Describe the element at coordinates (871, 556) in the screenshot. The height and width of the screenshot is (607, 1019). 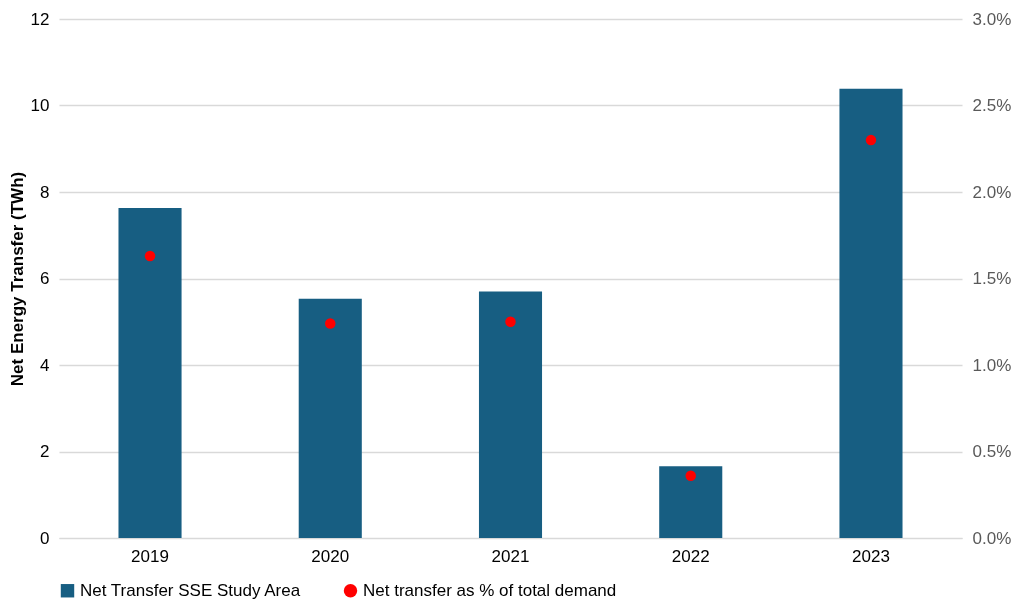
I see `x-tick-label: 2023` at that location.